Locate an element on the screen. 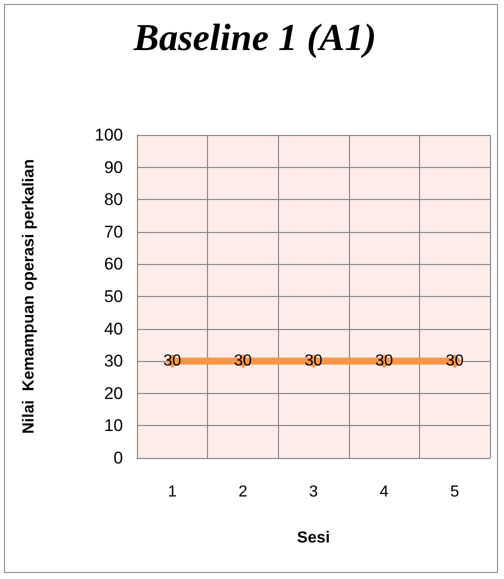 This screenshot has width=504, height=579. chart-title: Baseline 1 (A1) is located at coordinates (254, 38).